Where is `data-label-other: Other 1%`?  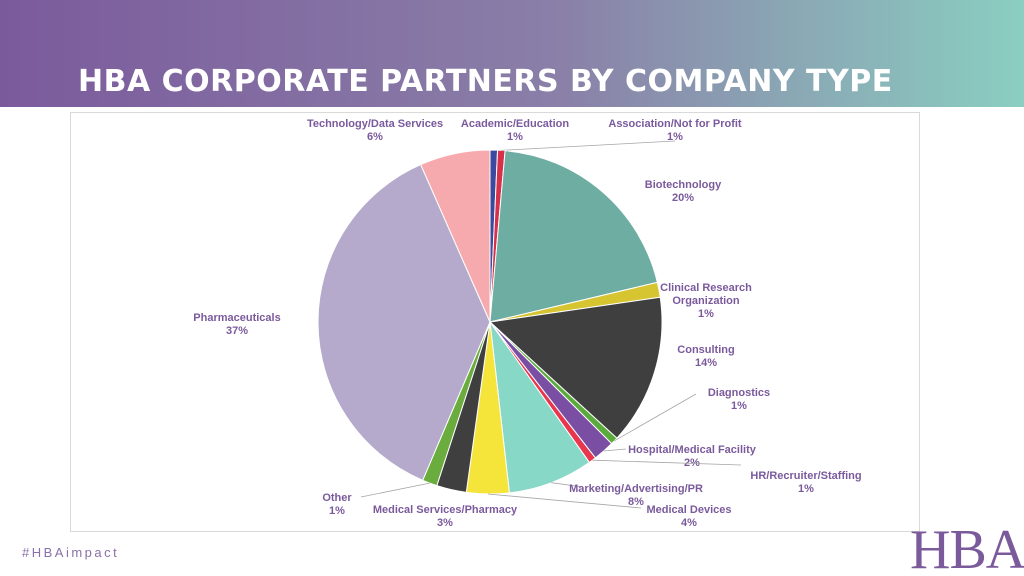 data-label-other: Other 1% is located at coordinates (337, 504).